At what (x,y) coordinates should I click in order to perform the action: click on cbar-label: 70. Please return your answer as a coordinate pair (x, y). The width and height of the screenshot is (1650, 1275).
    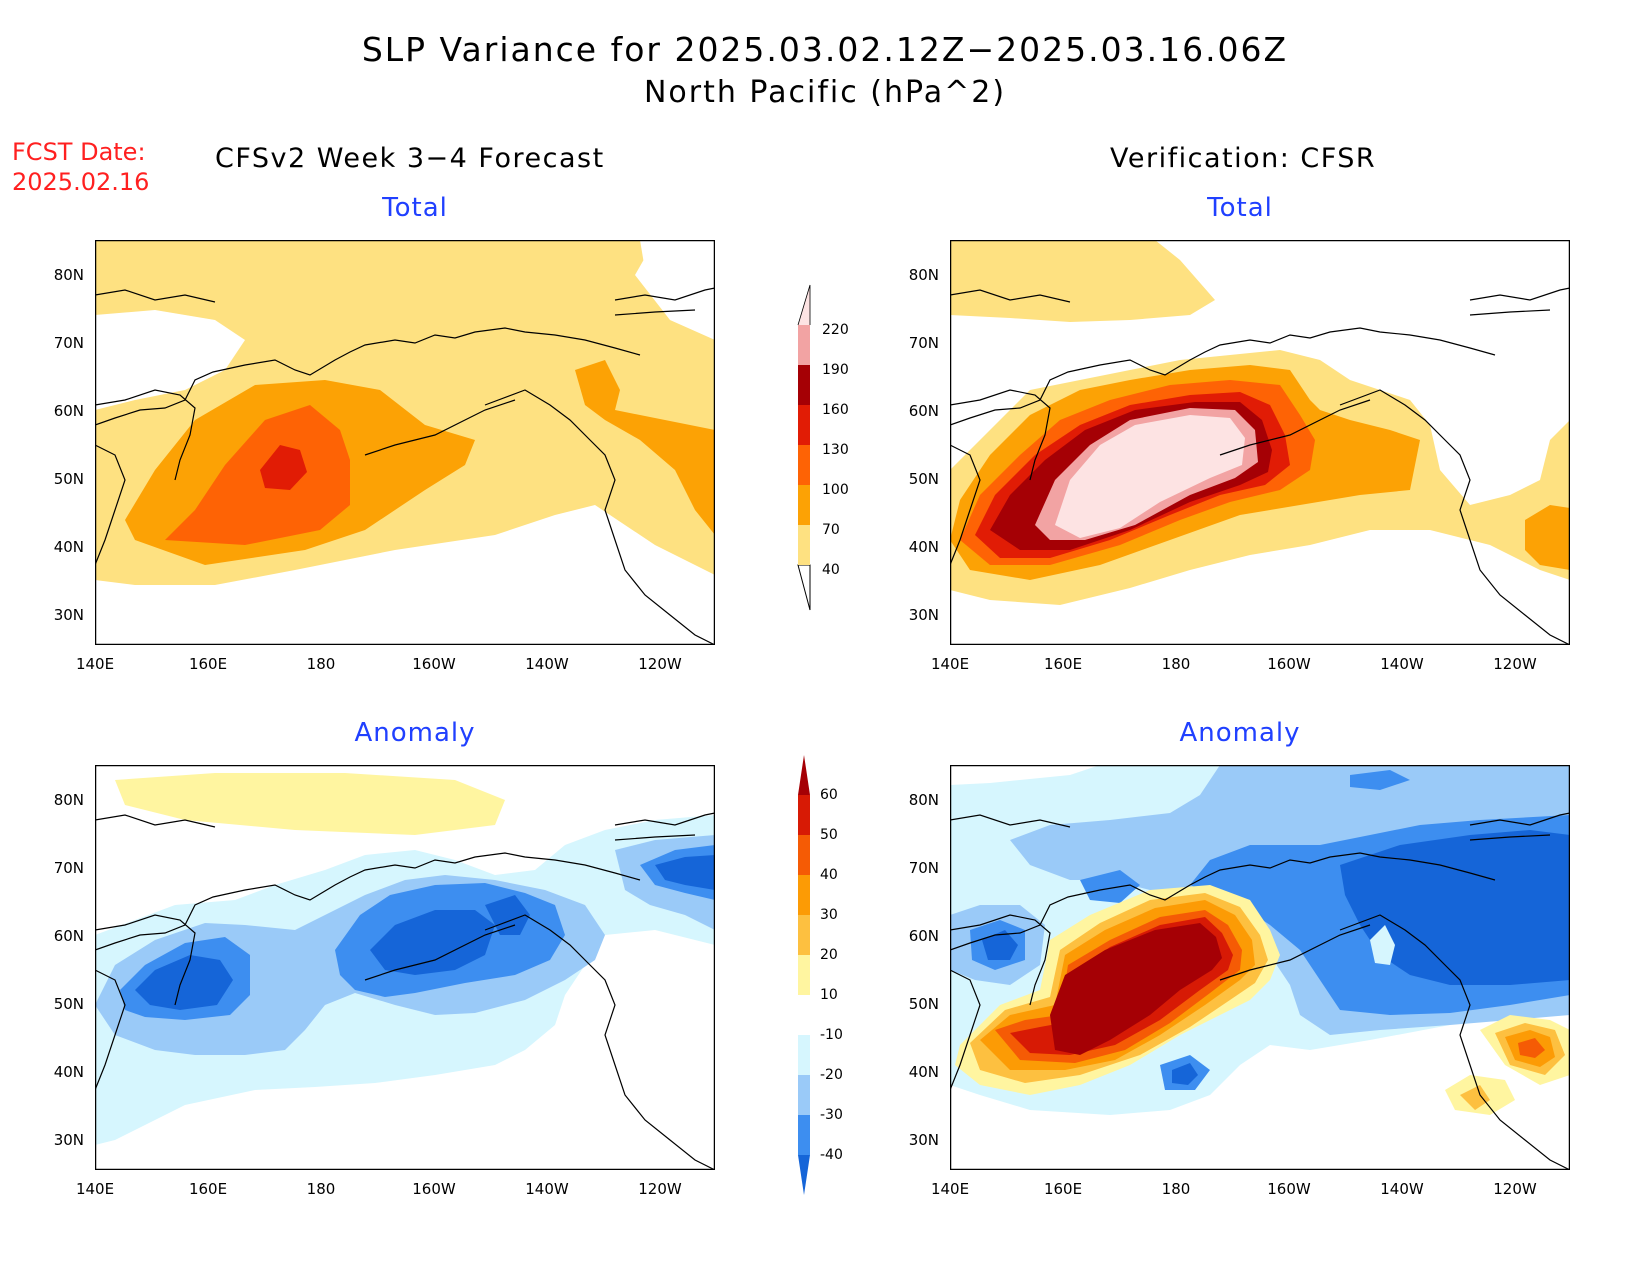
    Looking at the image, I should click on (831, 530).